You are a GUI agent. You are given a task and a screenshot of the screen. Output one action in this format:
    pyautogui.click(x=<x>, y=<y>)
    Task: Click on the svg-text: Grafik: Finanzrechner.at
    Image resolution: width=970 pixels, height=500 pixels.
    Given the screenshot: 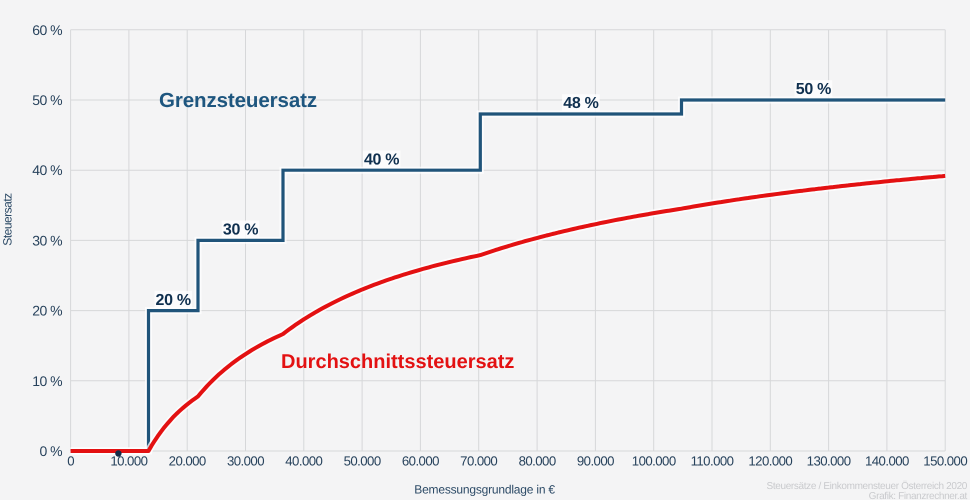 What is the action you would take?
    pyautogui.click(x=918, y=495)
    